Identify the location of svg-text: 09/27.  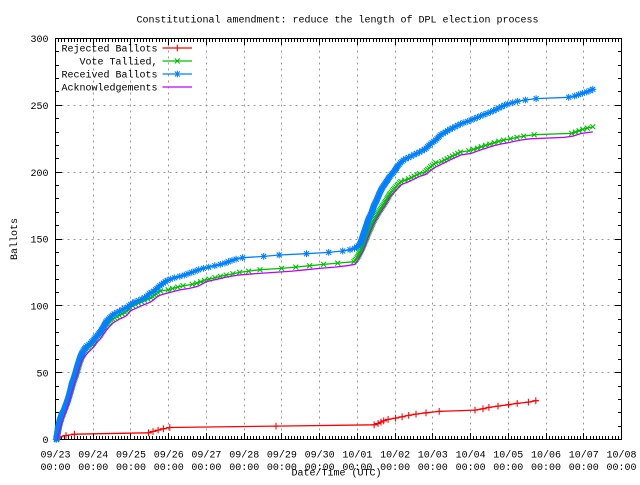
(206, 455).